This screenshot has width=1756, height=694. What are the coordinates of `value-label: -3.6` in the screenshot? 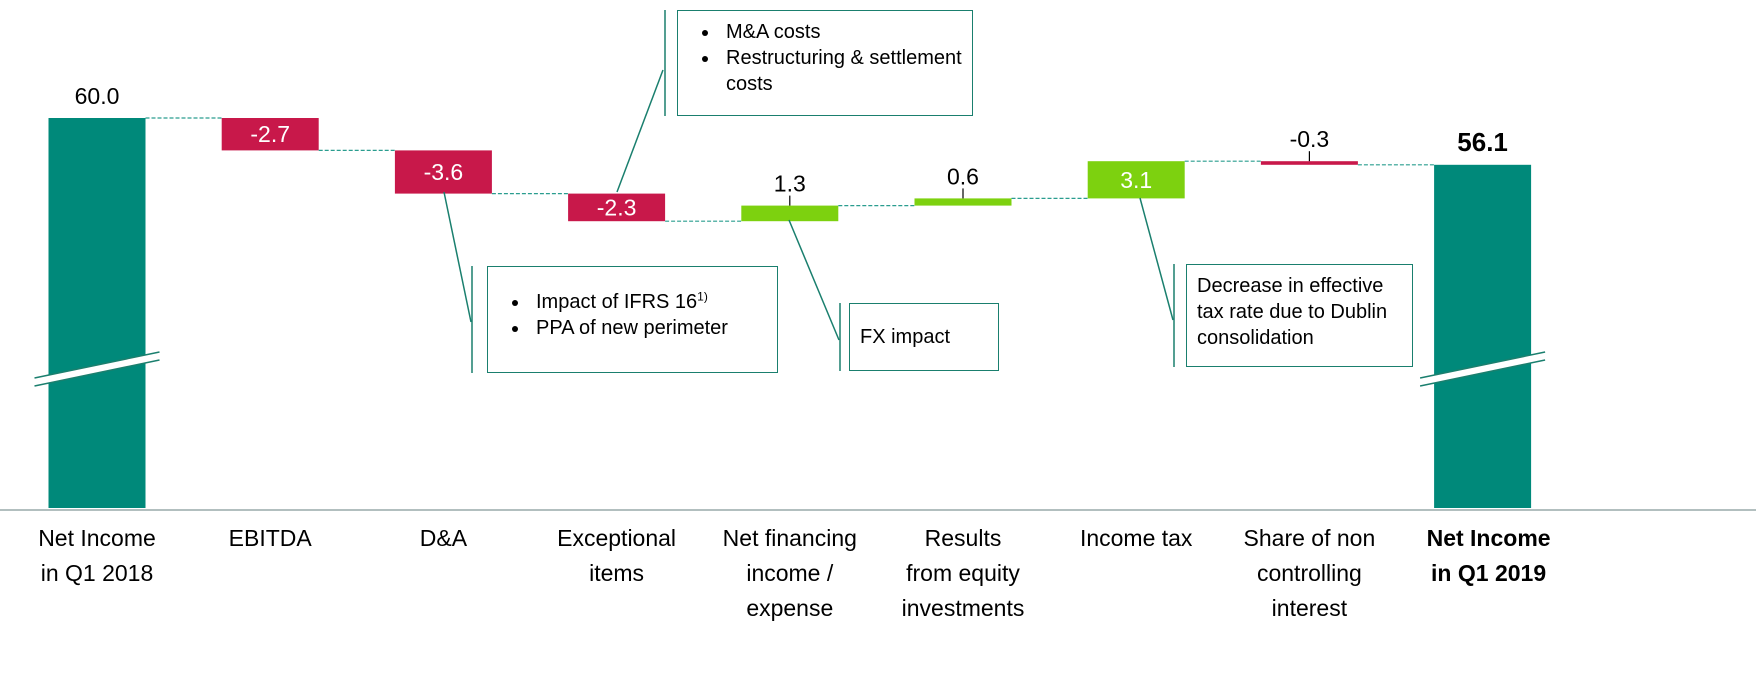 It's located at (444, 172).